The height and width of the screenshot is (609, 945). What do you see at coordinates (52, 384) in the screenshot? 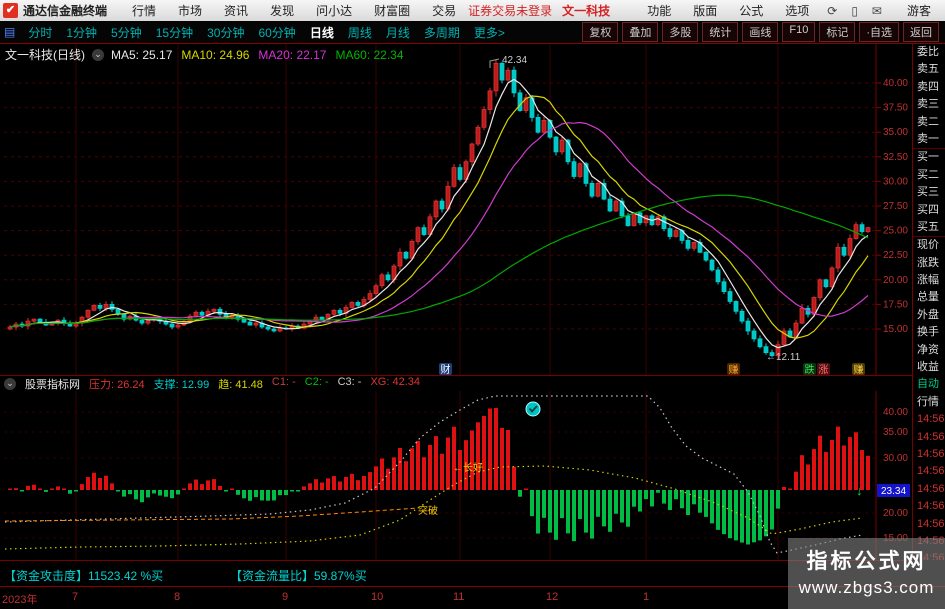
I see `indicator-name: 股票指标网` at bounding box center [52, 384].